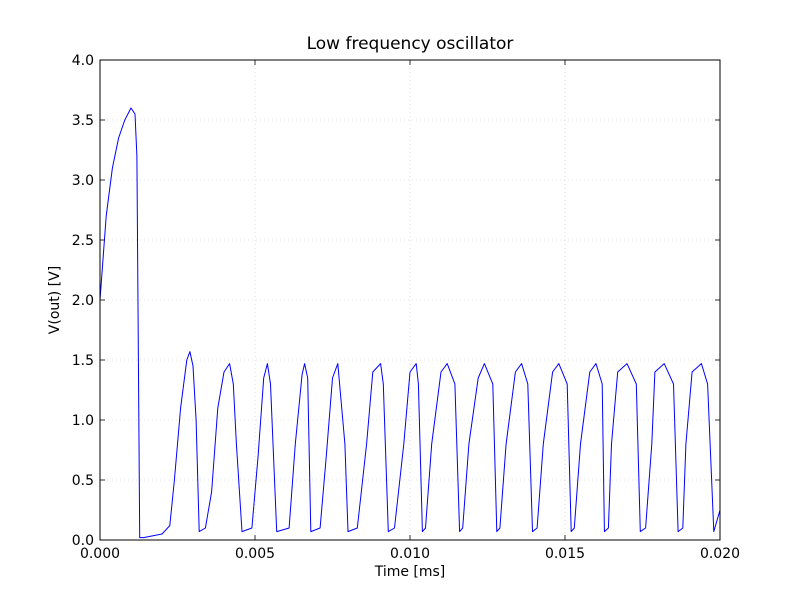 The width and height of the screenshot is (800, 600). What do you see at coordinates (83, 121) in the screenshot?
I see `y-tick-label: 3.5` at bounding box center [83, 121].